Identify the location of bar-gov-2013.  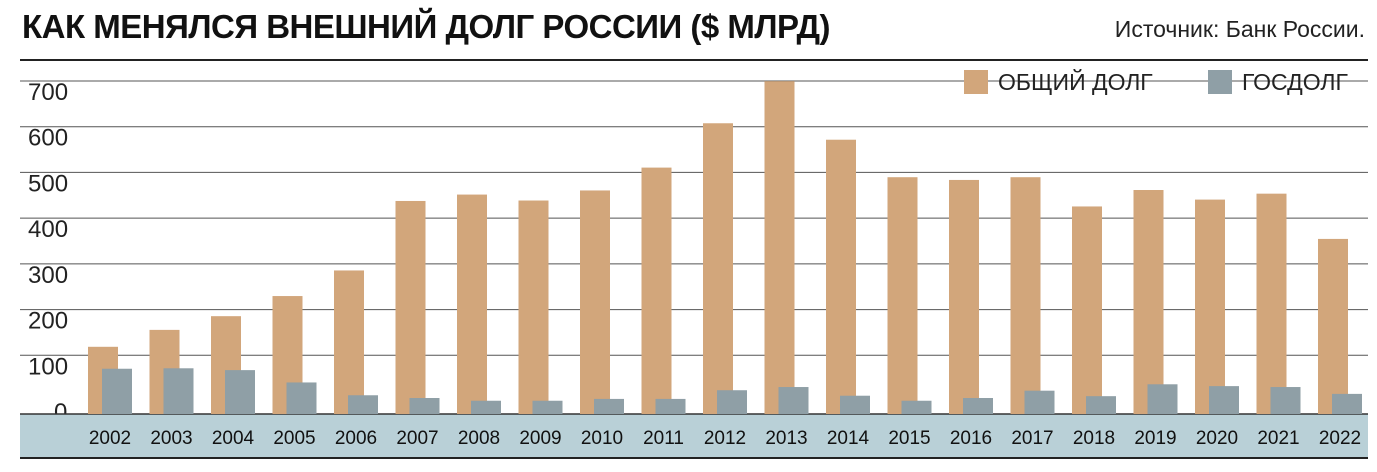
(793, 400).